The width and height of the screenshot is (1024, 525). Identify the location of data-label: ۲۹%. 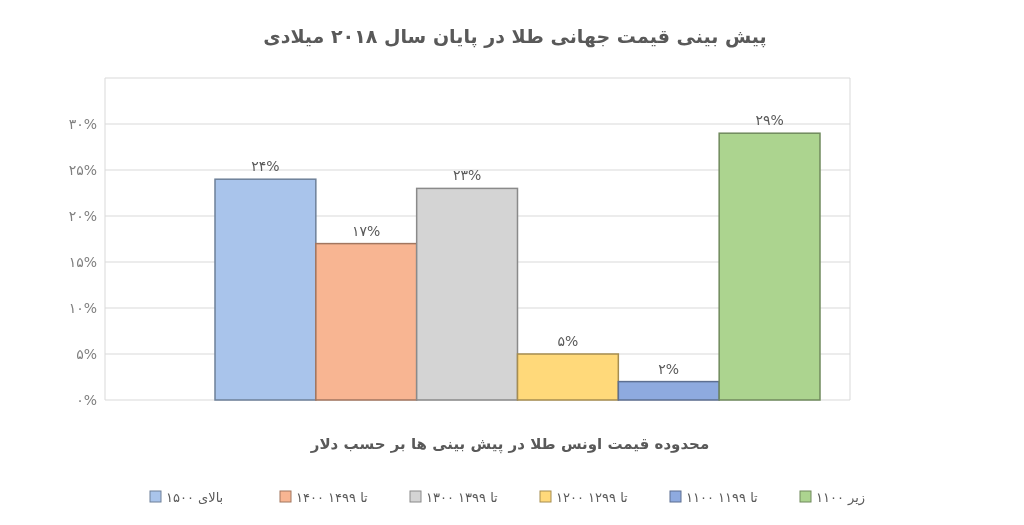
(769, 120).